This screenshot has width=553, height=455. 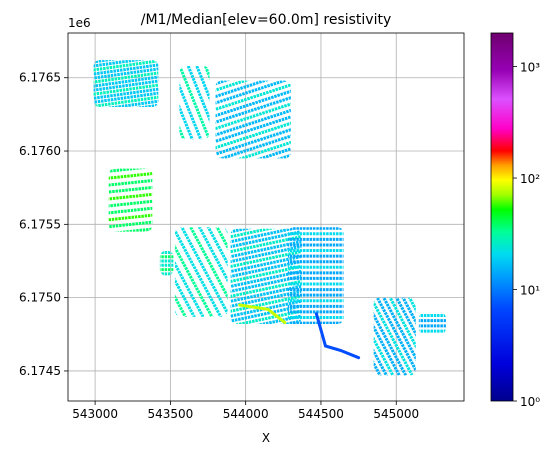 What do you see at coordinates (170, 414) in the screenshot?
I see `x-tick-label: 543500` at bounding box center [170, 414].